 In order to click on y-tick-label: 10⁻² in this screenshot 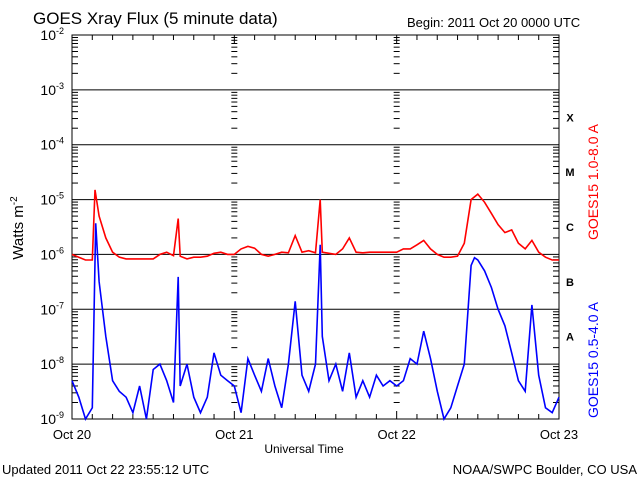, I will do `click(52, 34)`.